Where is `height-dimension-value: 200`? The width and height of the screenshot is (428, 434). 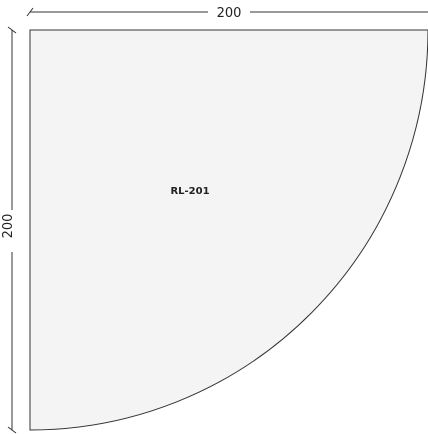 height-dimension-value: 200 is located at coordinates (8, 226).